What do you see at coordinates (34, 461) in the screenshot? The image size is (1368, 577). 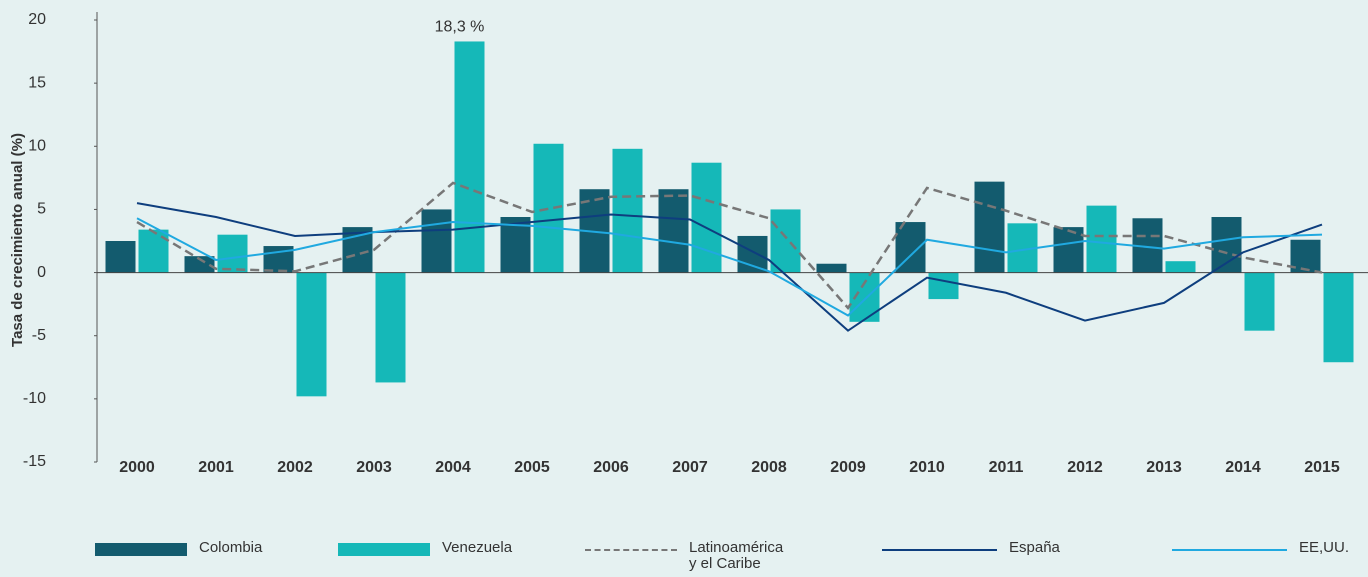 I see `y-tick-label: -15` at bounding box center [34, 461].